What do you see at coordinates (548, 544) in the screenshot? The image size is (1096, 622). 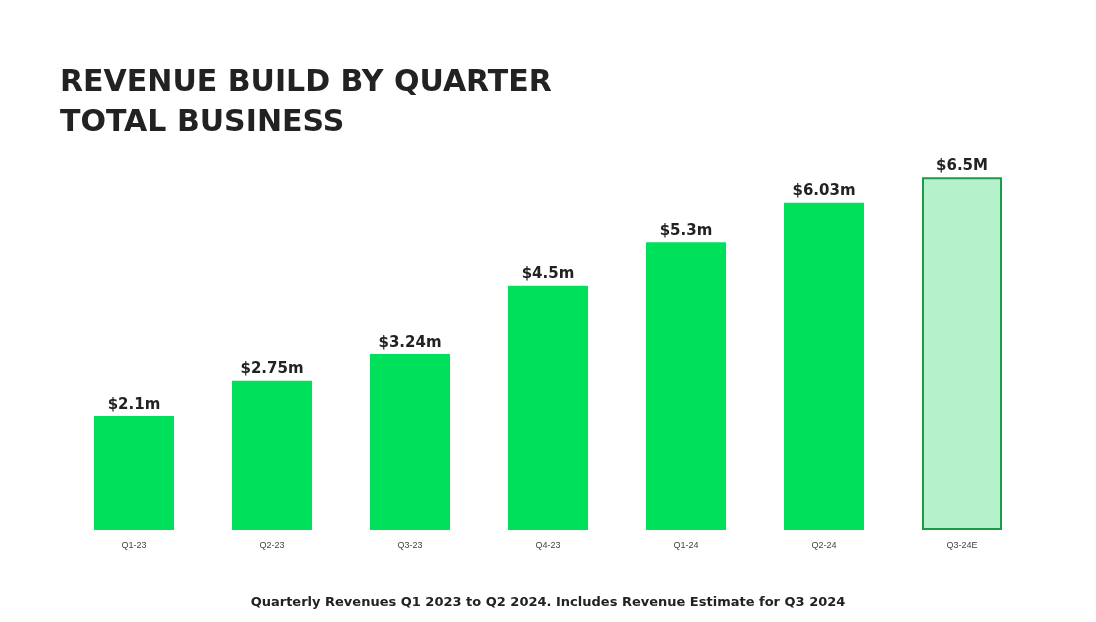 I see `x-tick-label: Q4-23` at bounding box center [548, 544].